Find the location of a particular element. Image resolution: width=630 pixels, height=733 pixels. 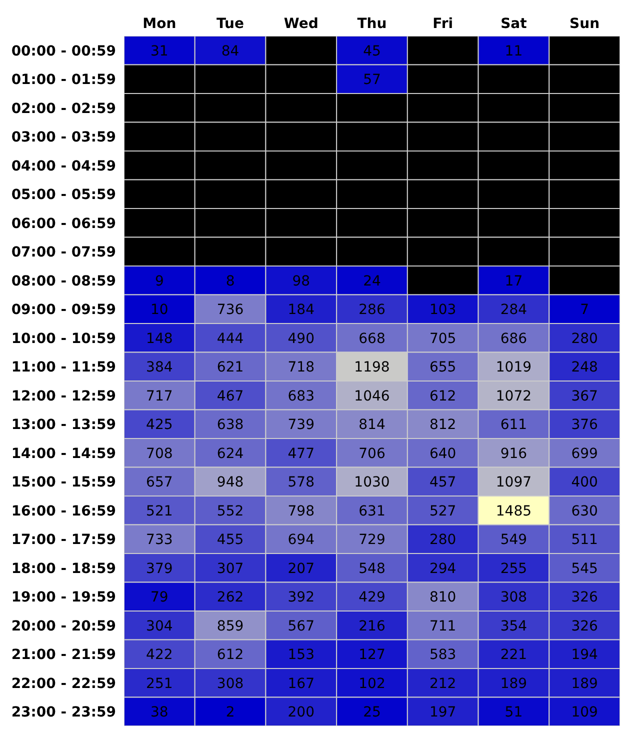

data-label: 814 is located at coordinates (372, 425).